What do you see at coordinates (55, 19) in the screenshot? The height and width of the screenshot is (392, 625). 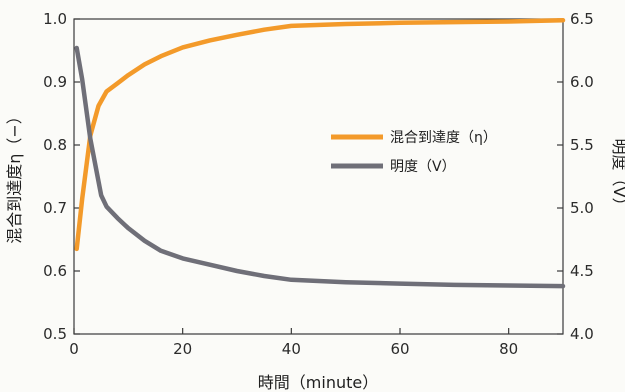 I see `y-left-tick-label: 1.0` at bounding box center [55, 19].